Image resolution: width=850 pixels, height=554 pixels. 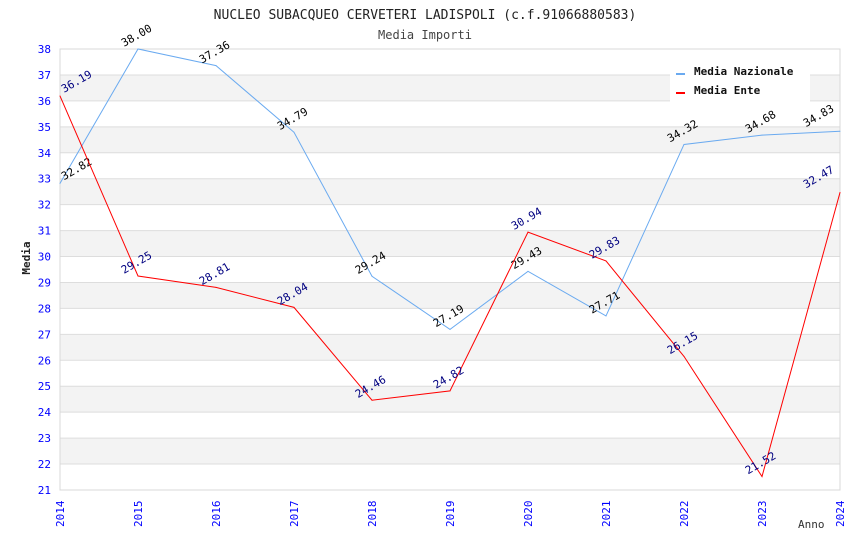 What do you see at coordinates (44, 49) in the screenshot?
I see `y-tick-label: 38` at bounding box center [44, 49].